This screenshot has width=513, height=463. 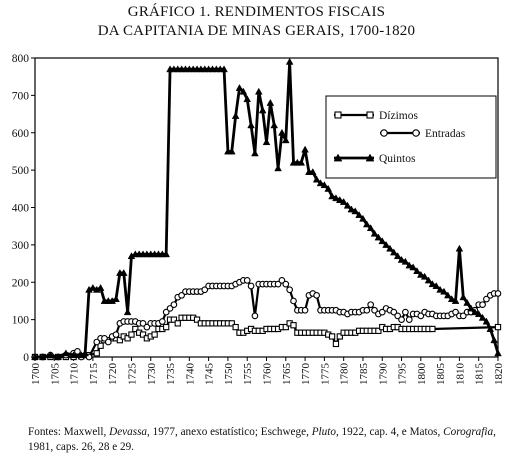 I want to click on x-tick-label: 1750, so click(x=229, y=374).